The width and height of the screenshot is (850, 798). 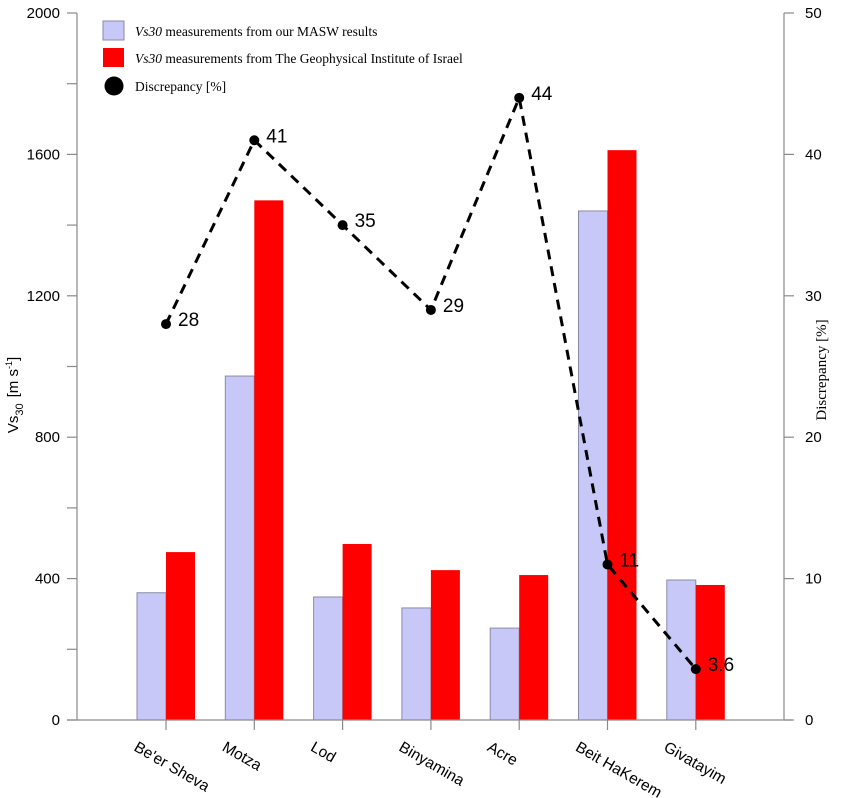 I want to click on category-label: Acre, so click(x=502, y=754).